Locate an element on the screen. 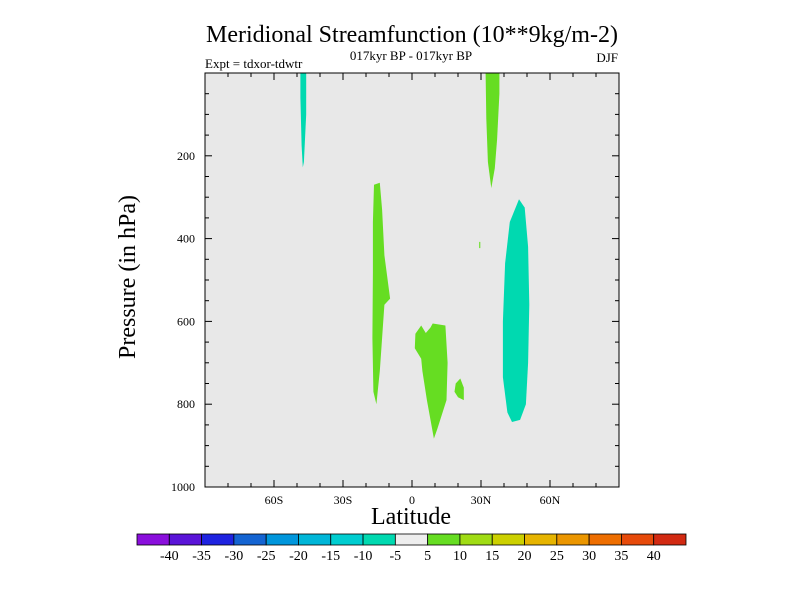 This screenshot has width=800, height=600. chart-subtitle-right: DJF is located at coordinates (607, 57).